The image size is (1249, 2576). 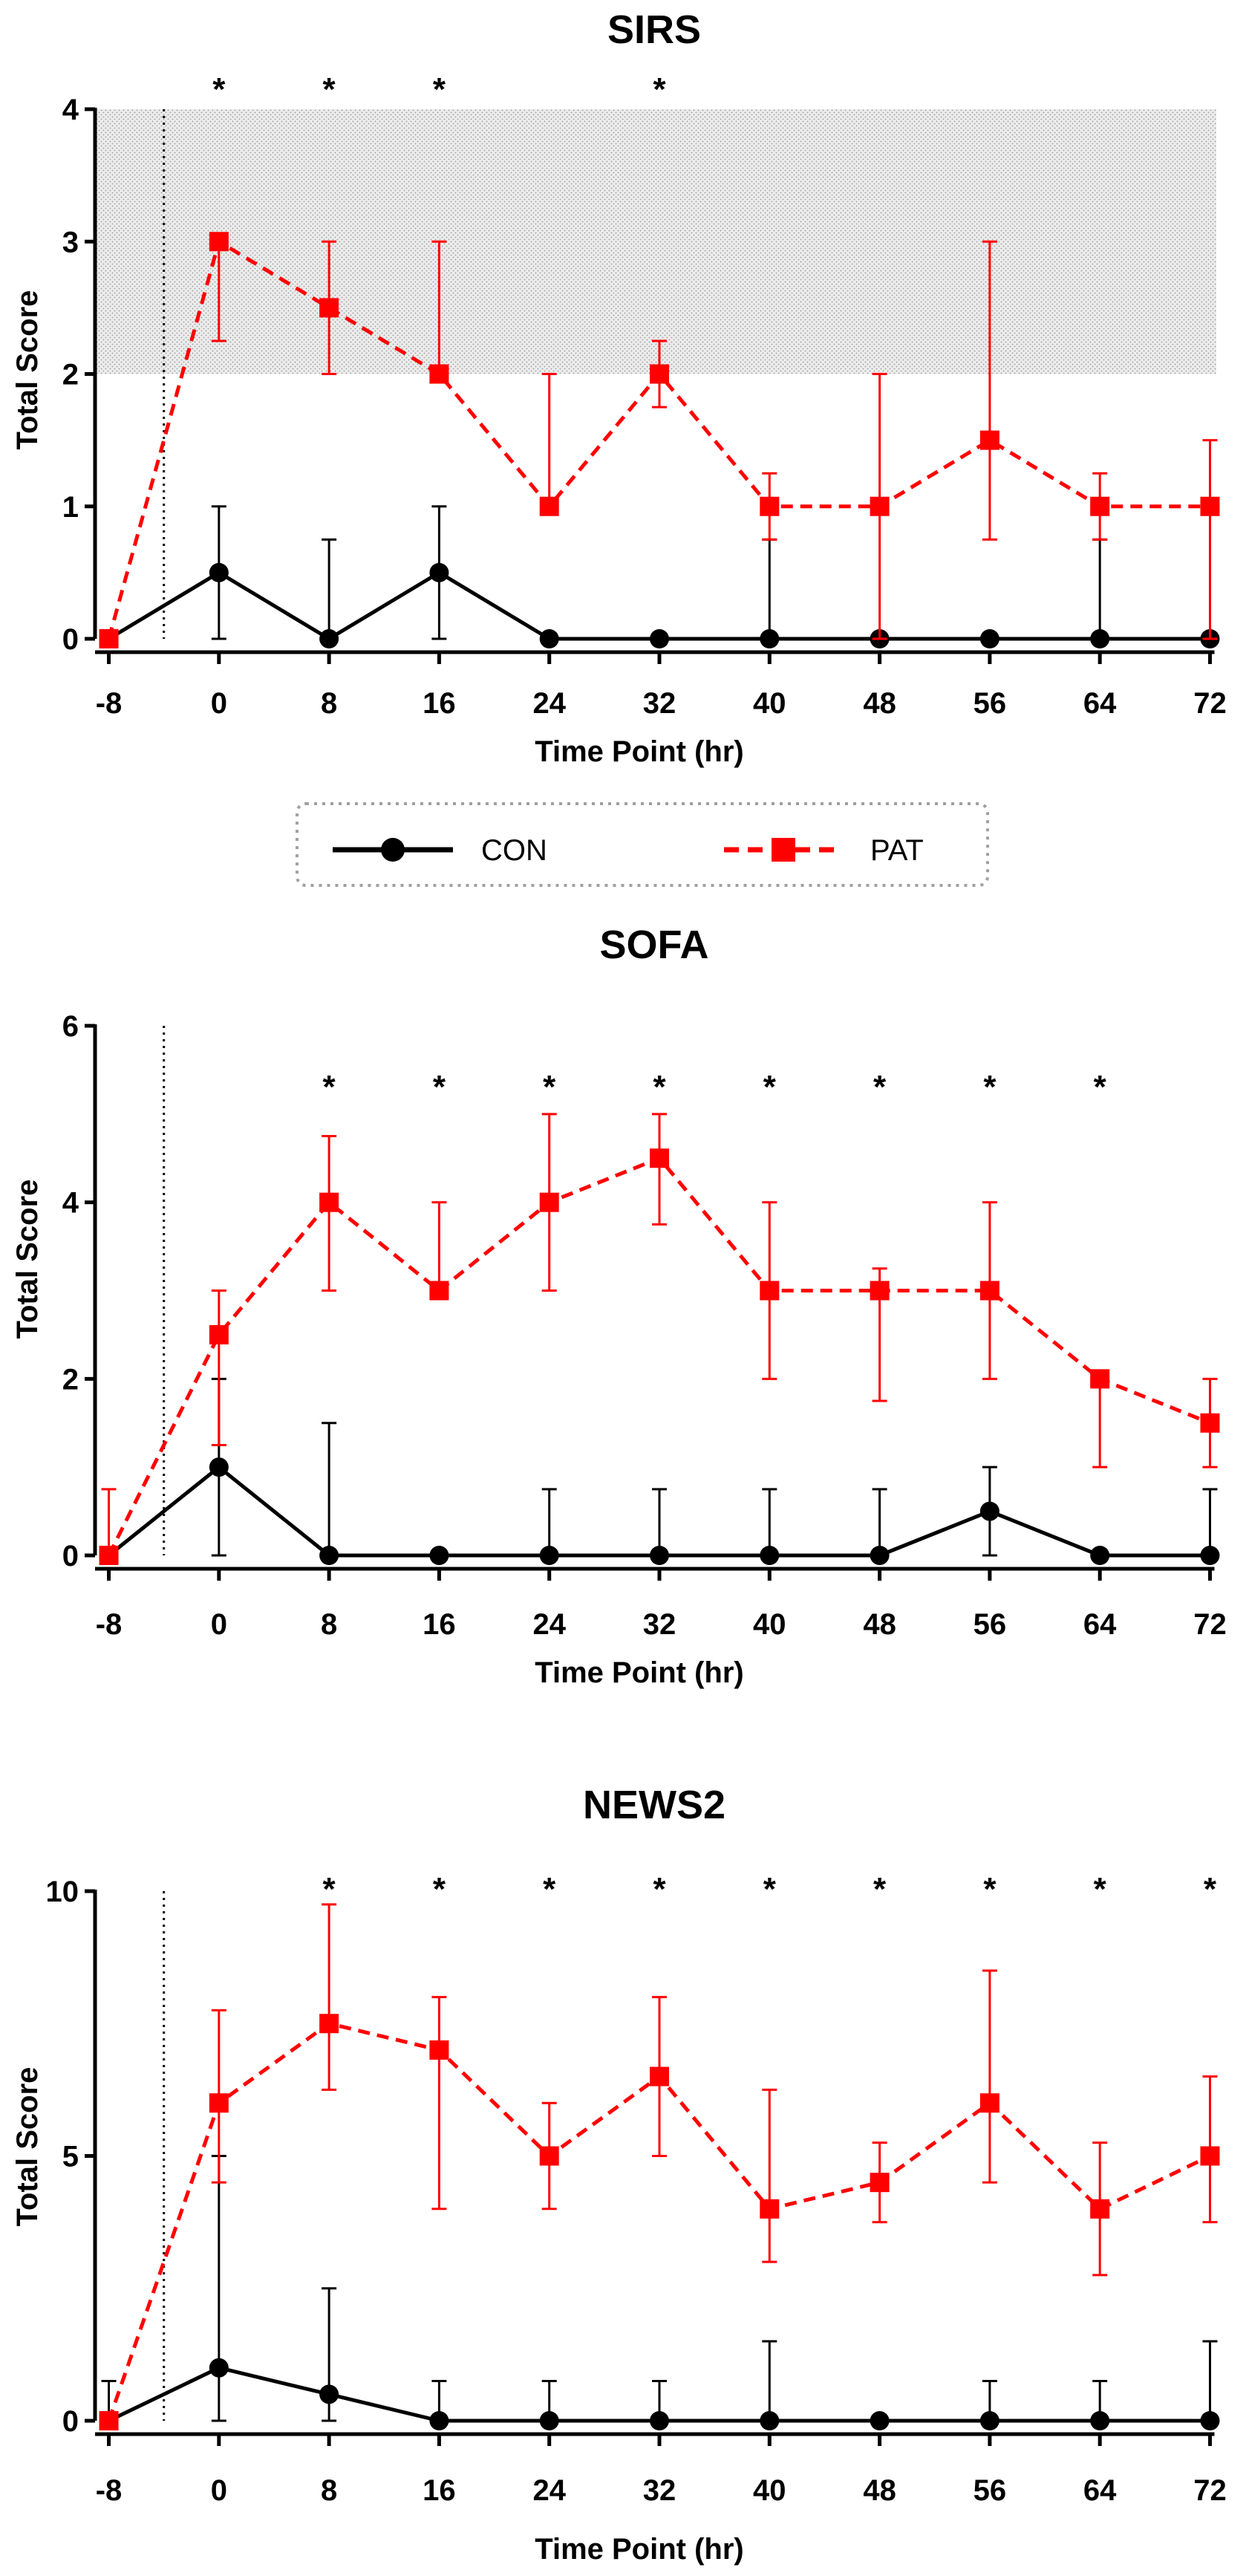 I want to click on sofa-x-tick-label: 64, so click(x=1100, y=1624).